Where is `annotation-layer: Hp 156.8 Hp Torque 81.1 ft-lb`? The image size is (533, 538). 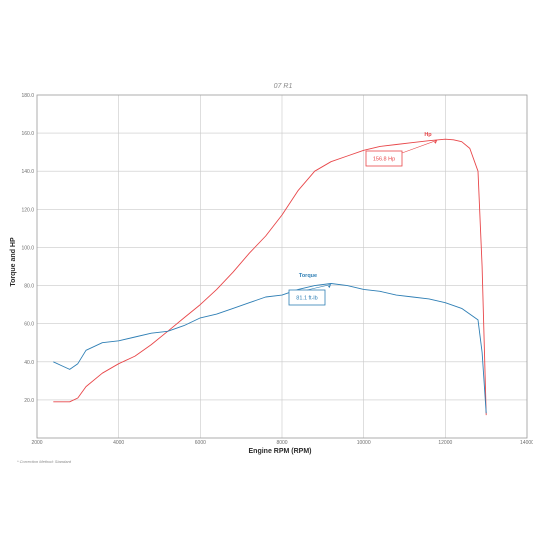 annotation-layer: Hp 156.8 Hp Torque 81.1 ft-lb is located at coordinates (363, 219).